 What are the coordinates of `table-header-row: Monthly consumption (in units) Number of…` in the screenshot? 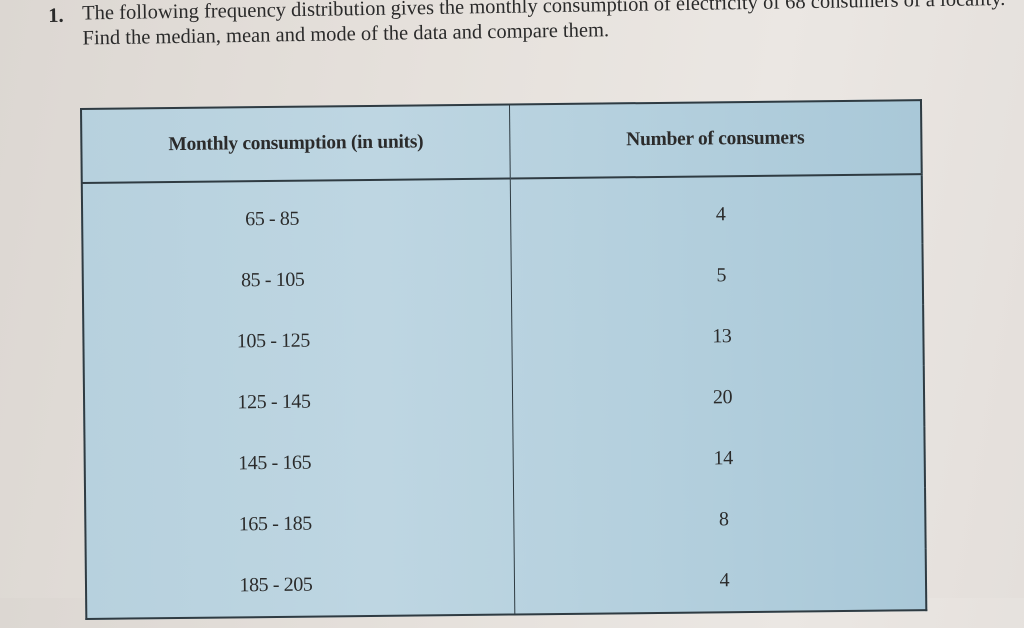 It's located at (501, 141).